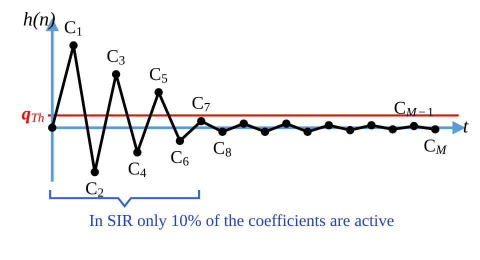  I want to click on x-axis-title: t, so click(466, 127).